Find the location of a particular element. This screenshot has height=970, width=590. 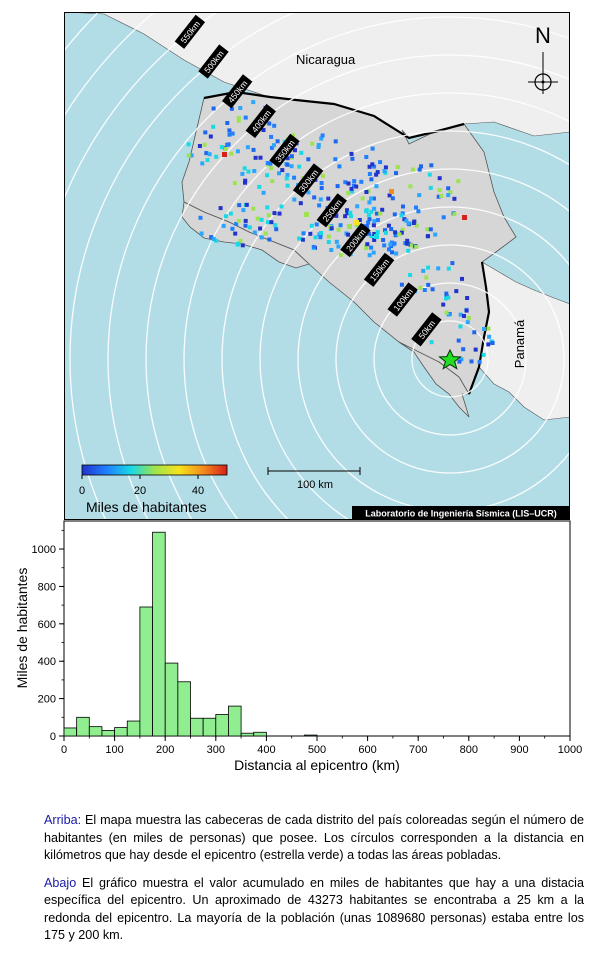

epicenter-star is located at coordinates (450, 359).